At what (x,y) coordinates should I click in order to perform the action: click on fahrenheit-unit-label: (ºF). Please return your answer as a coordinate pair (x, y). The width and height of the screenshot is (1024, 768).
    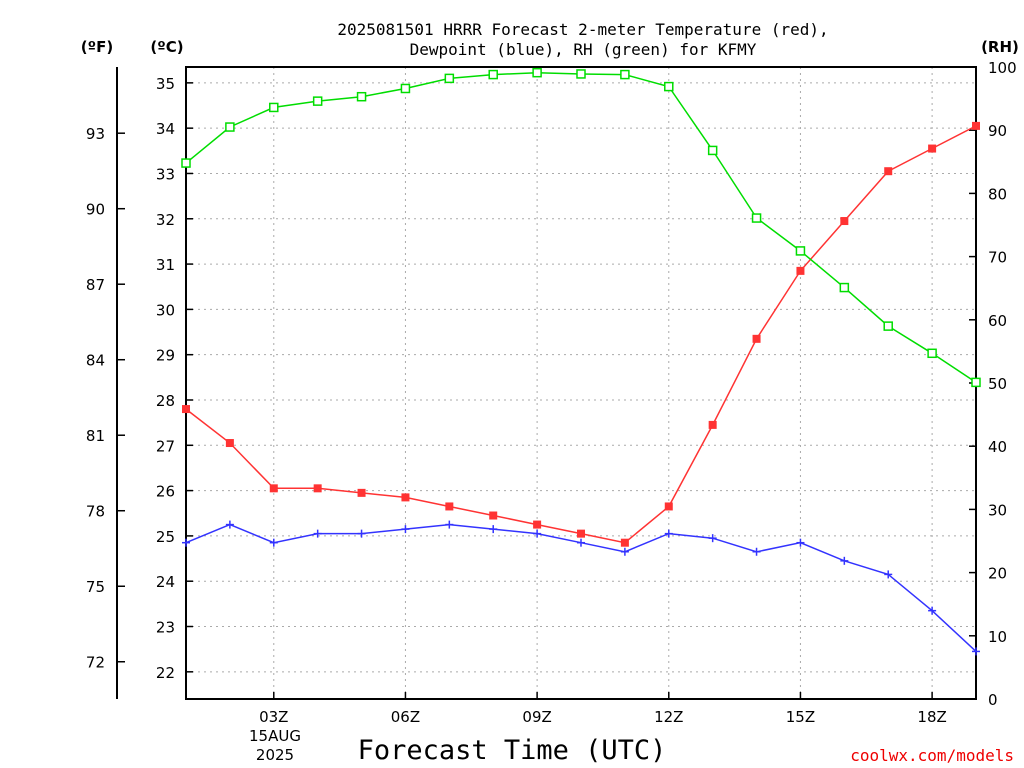
    Looking at the image, I should click on (97, 47).